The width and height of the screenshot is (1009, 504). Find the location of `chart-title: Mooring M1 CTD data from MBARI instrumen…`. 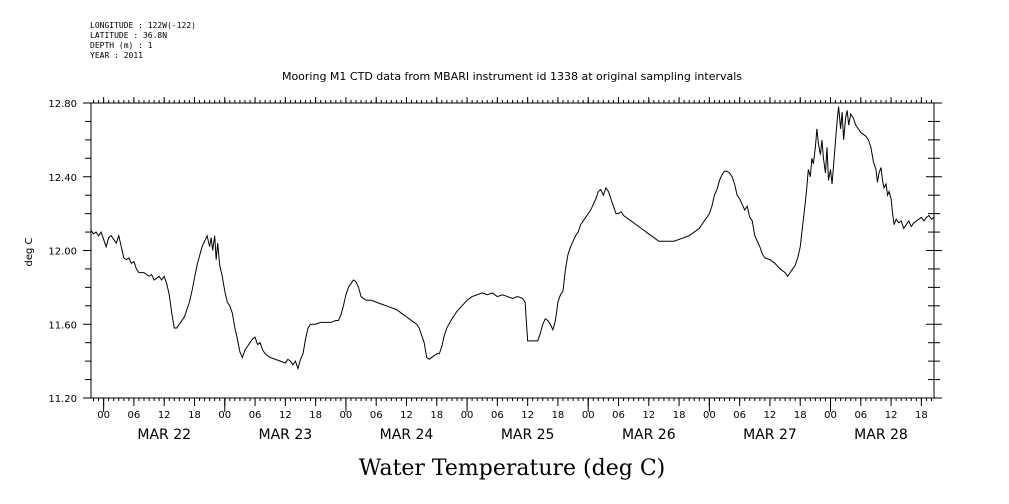

chart-title: Mooring M1 CTD data from MBARI instrumen… is located at coordinates (512, 76).